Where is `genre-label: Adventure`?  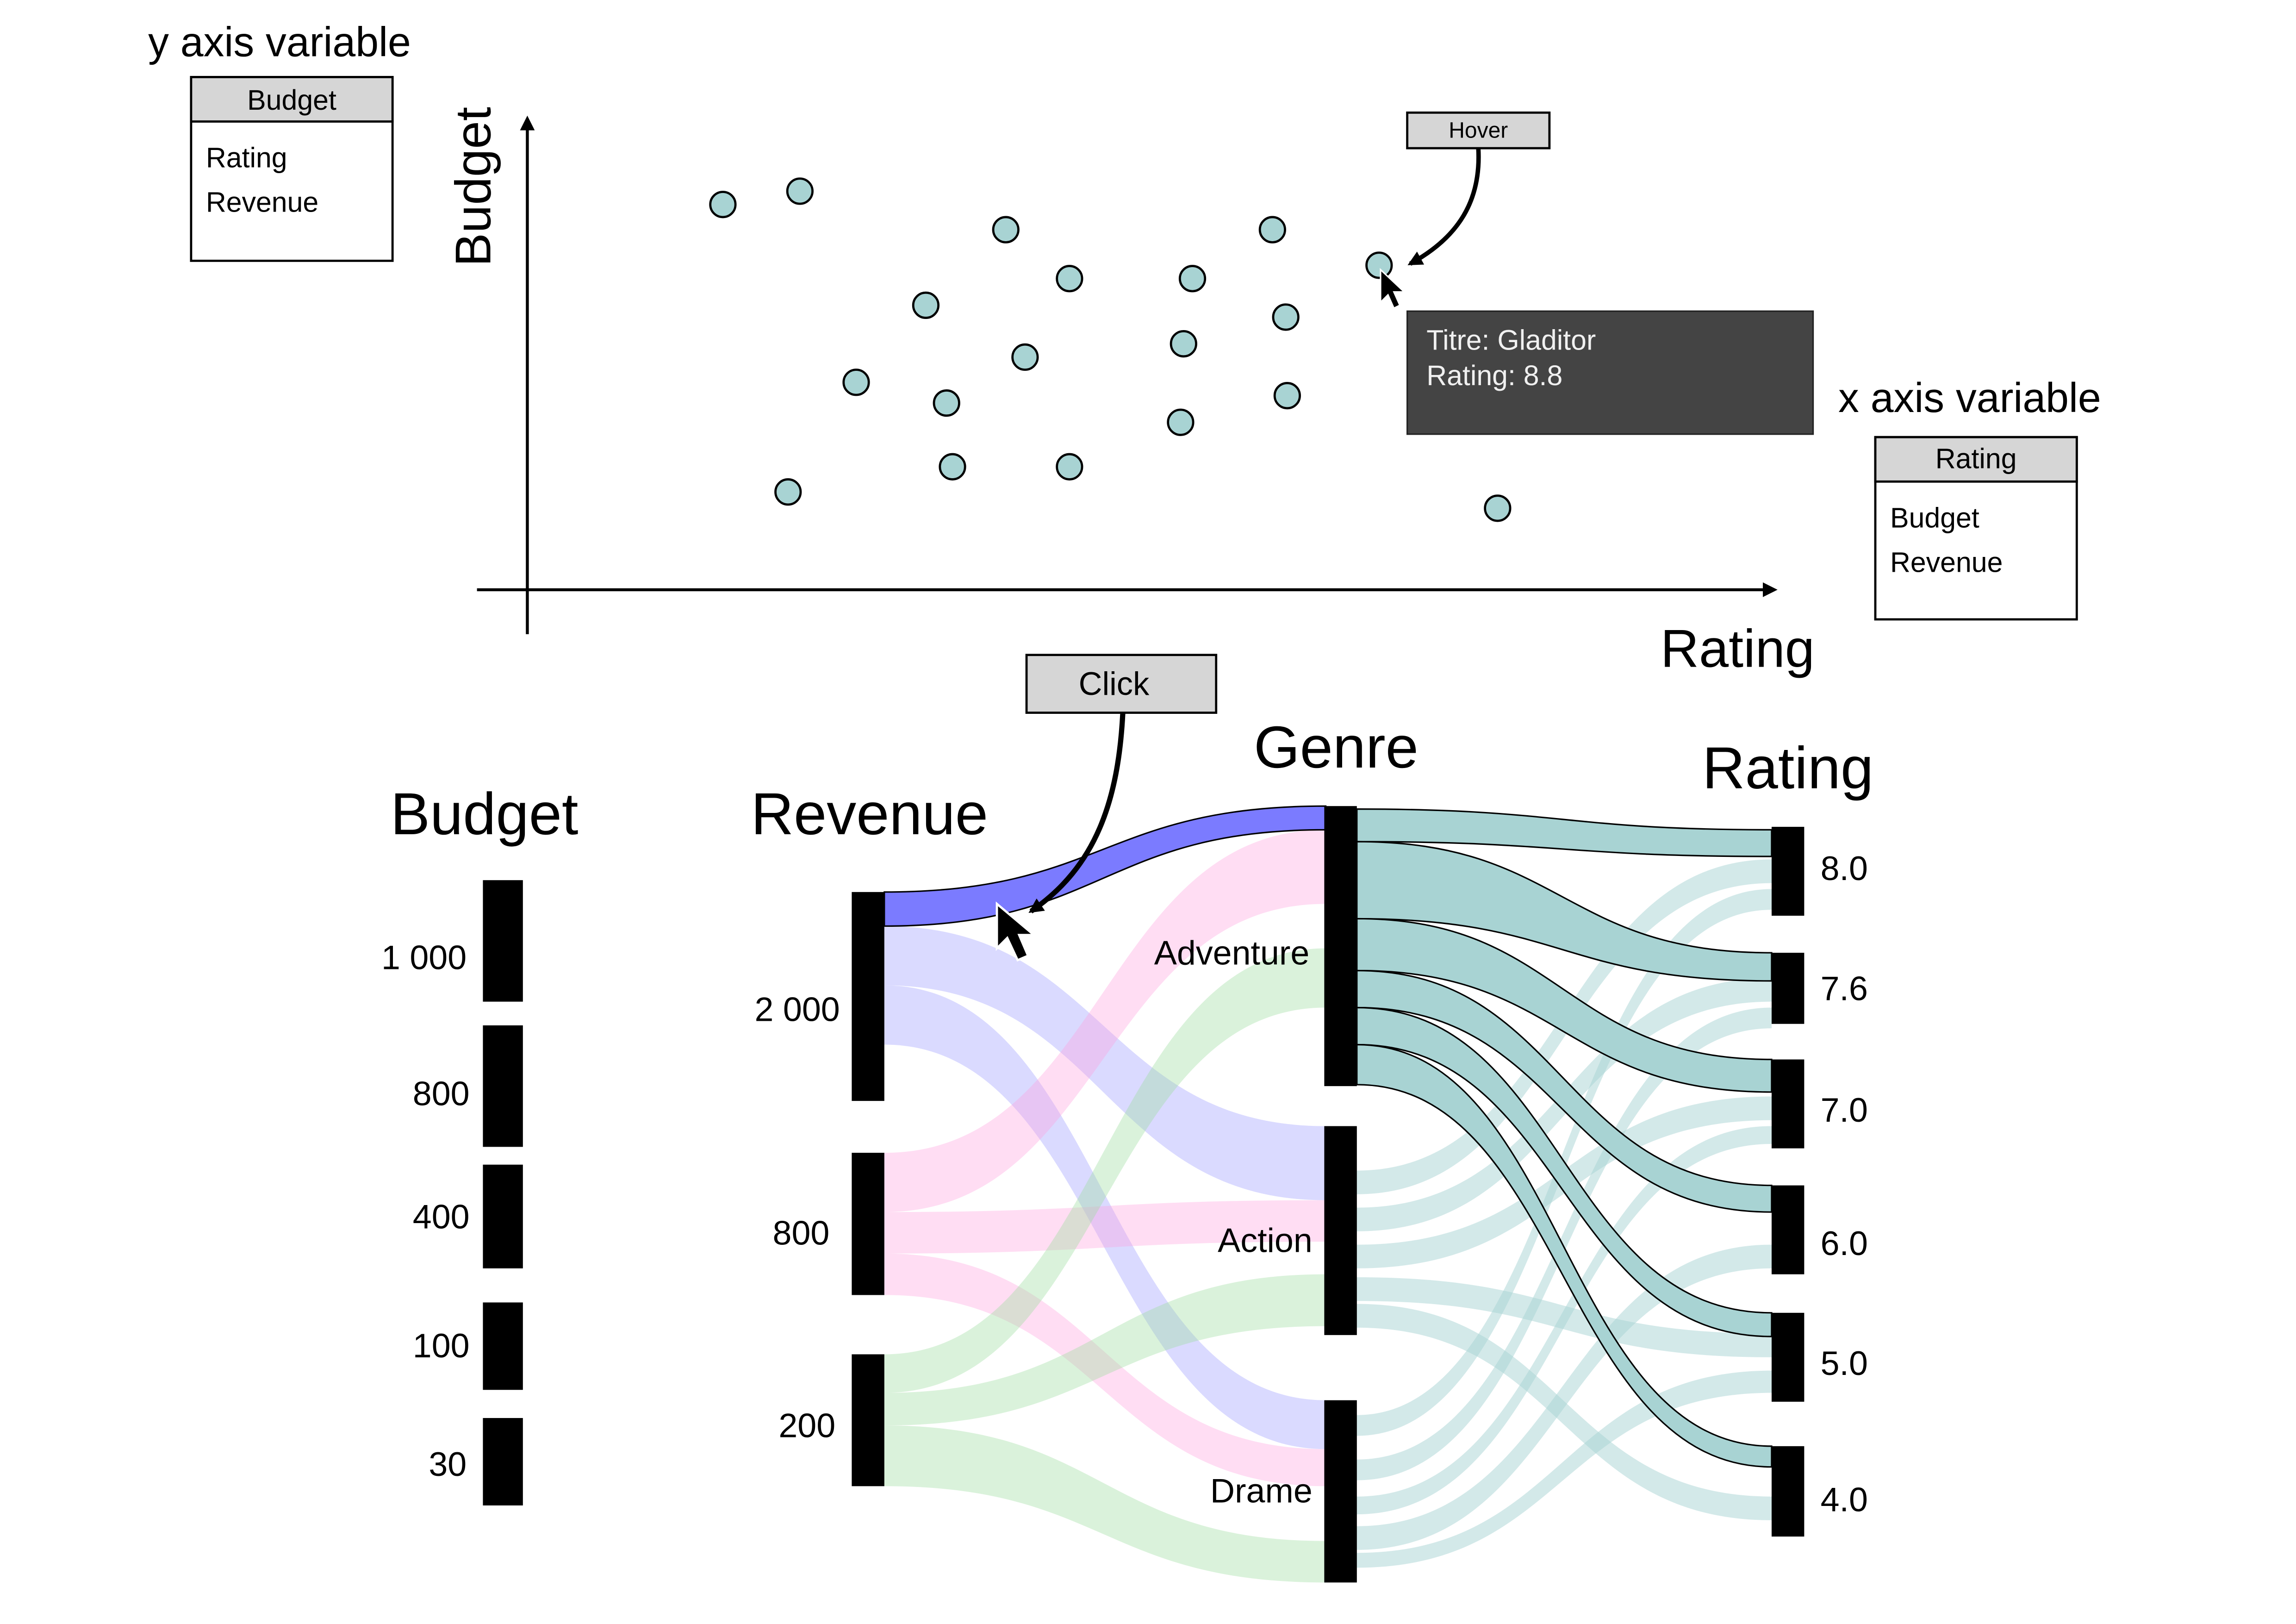 genre-label: Adventure is located at coordinates (1232, 953).